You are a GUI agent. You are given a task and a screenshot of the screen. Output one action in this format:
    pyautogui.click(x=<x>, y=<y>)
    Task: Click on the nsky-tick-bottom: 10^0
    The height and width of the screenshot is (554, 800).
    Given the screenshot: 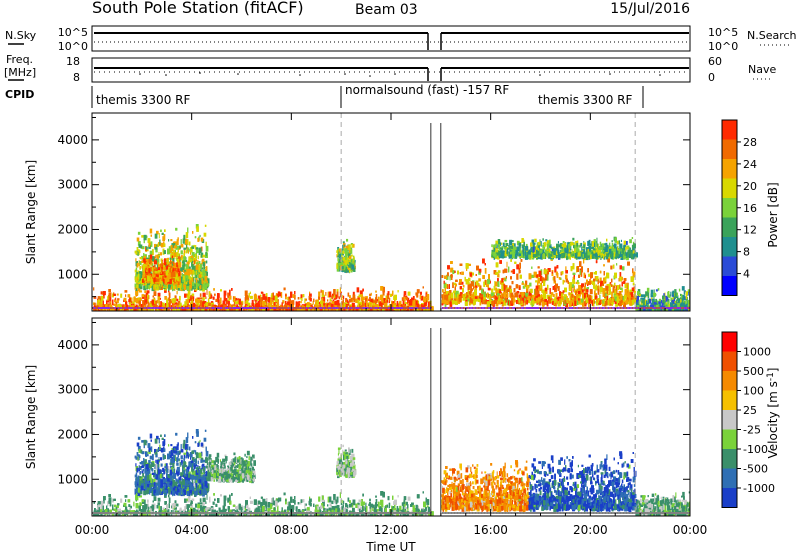 What is the action you would take?
    pyautogui.click(x=73, y=46)
    